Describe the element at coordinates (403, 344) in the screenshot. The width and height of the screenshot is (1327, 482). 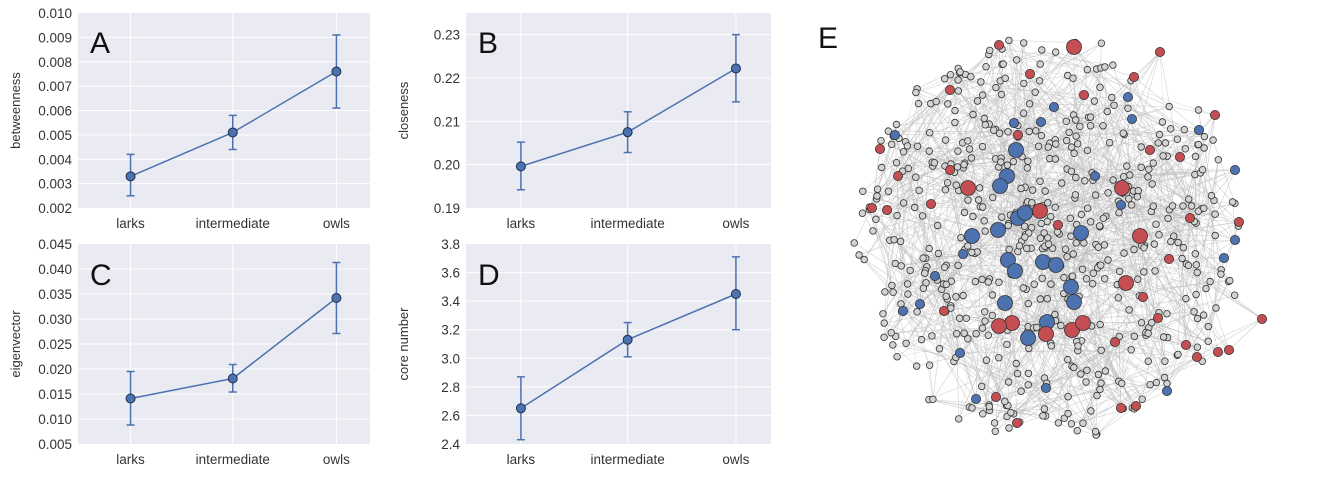
I see `y-axis-label: core number` at that location.